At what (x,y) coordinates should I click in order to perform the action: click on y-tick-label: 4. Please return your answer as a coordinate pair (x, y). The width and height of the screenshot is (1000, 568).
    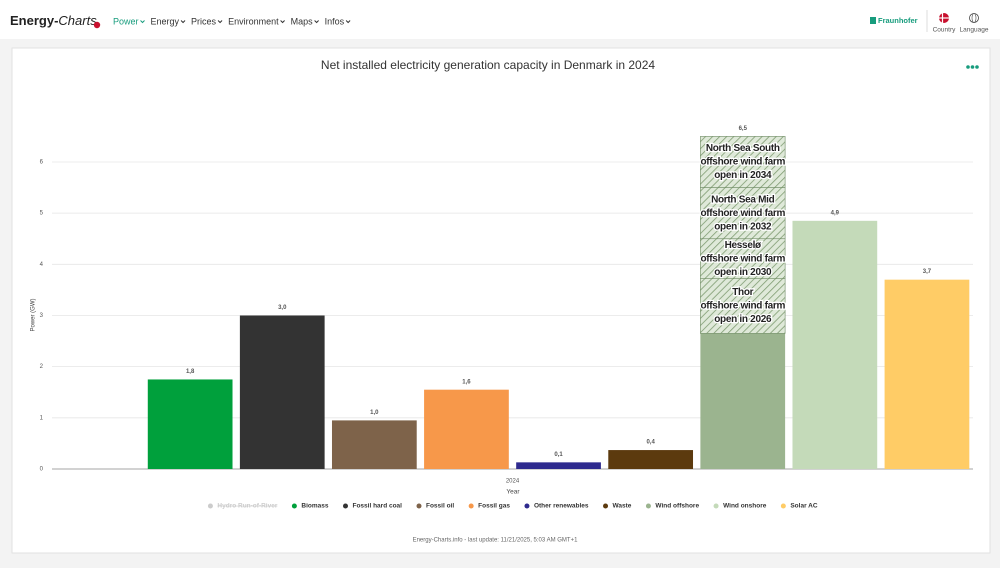
    Looking at the image, I should click on (42, 265).